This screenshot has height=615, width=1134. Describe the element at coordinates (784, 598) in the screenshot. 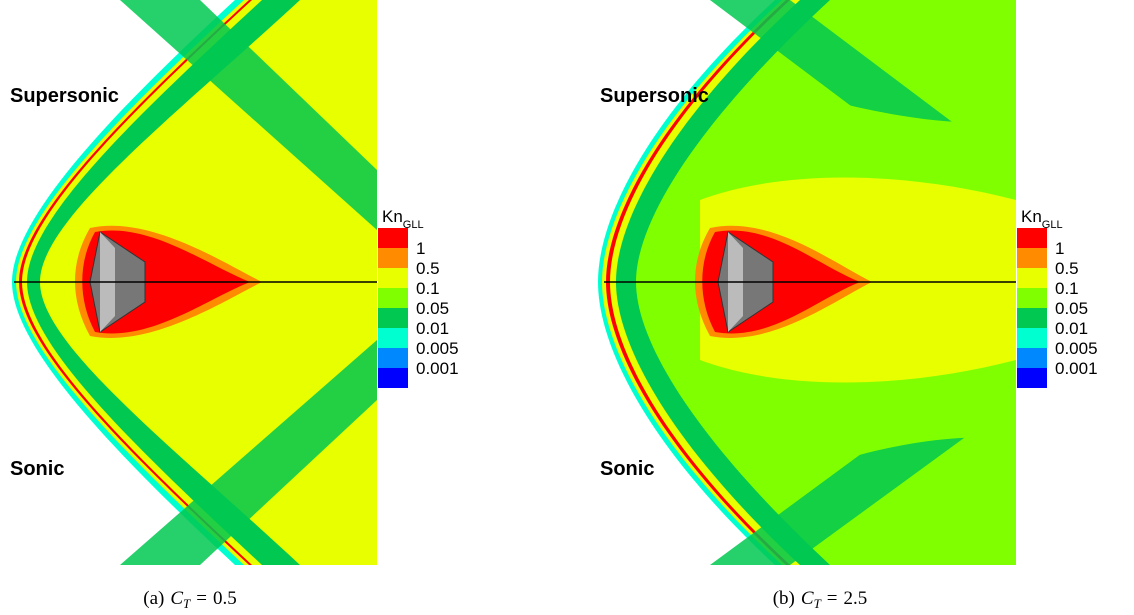

I see `caption-label: (b)` at that location.